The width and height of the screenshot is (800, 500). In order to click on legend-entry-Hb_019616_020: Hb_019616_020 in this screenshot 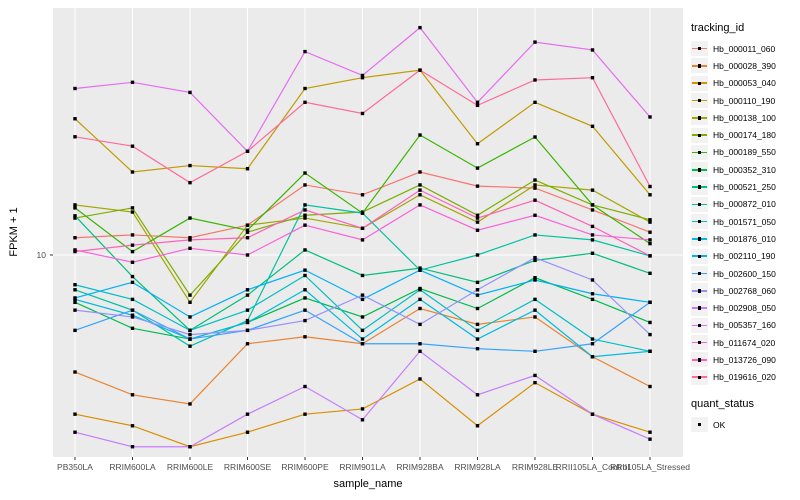, I will do `click(745, 377)`.